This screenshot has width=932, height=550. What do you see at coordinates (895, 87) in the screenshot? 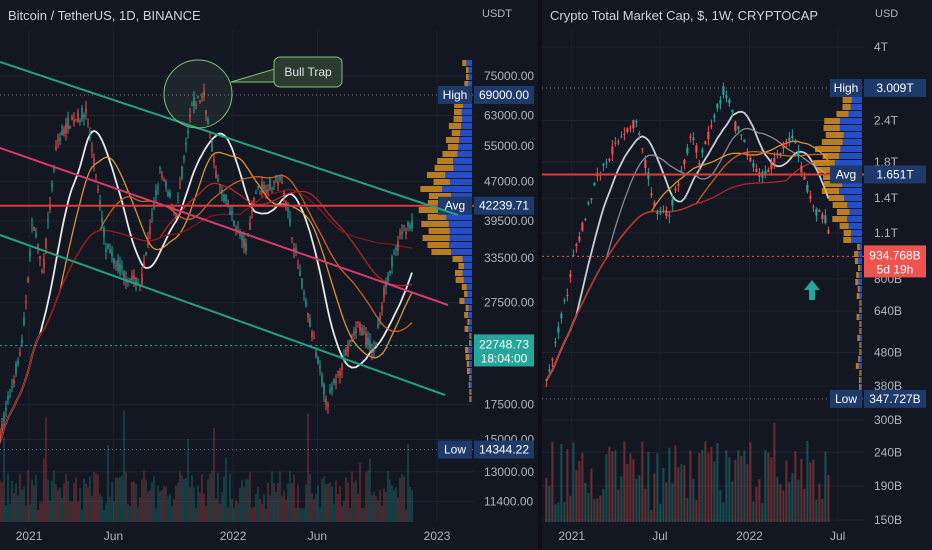
I see `marker-value-box` at bounding box center [895, 87].